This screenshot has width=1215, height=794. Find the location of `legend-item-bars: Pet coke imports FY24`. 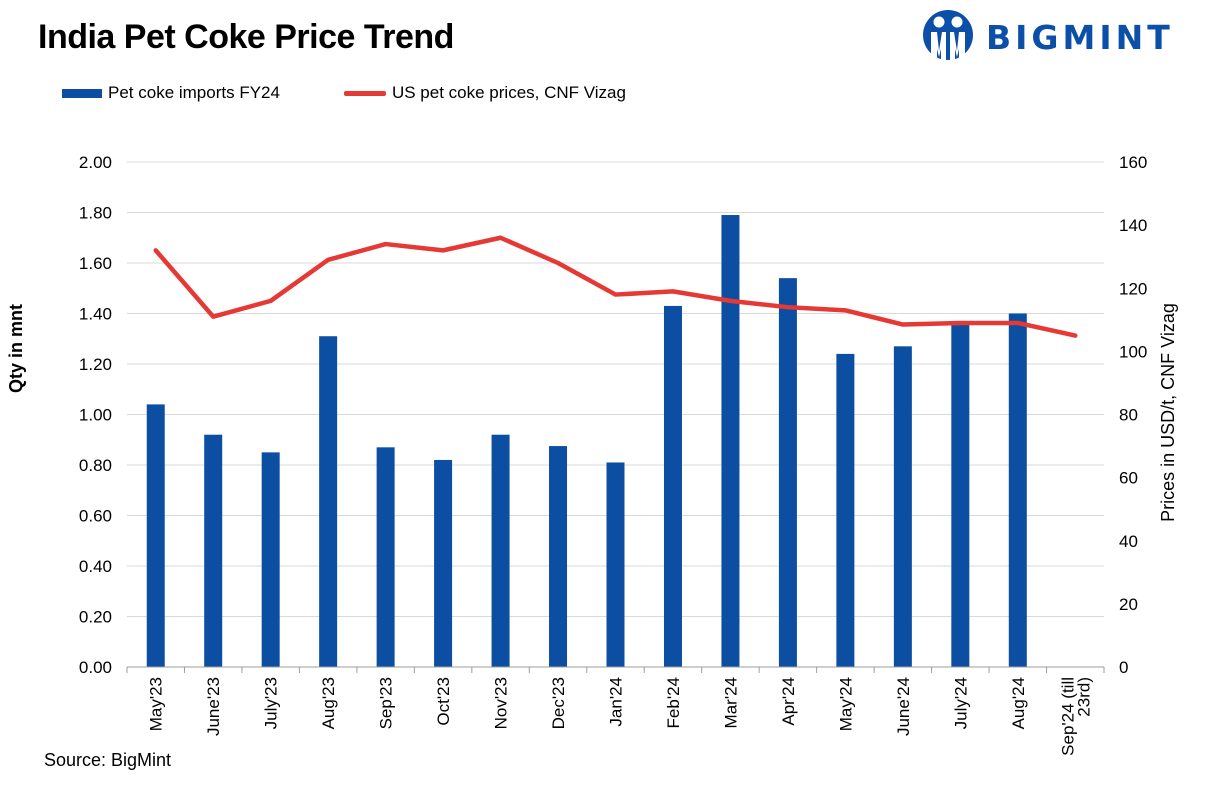

legend-item-bars: Pet coke imports FY24 is located at coordinates (171, 93).